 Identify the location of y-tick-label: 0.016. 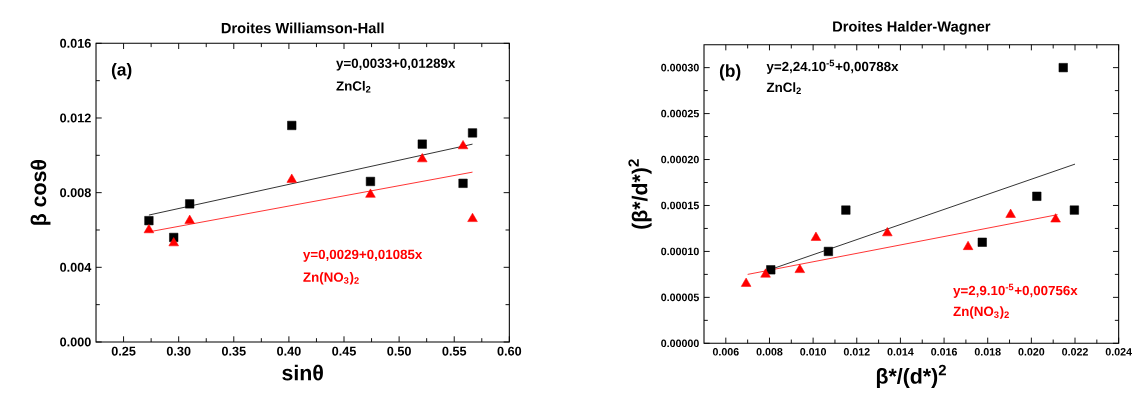
(75, 43).